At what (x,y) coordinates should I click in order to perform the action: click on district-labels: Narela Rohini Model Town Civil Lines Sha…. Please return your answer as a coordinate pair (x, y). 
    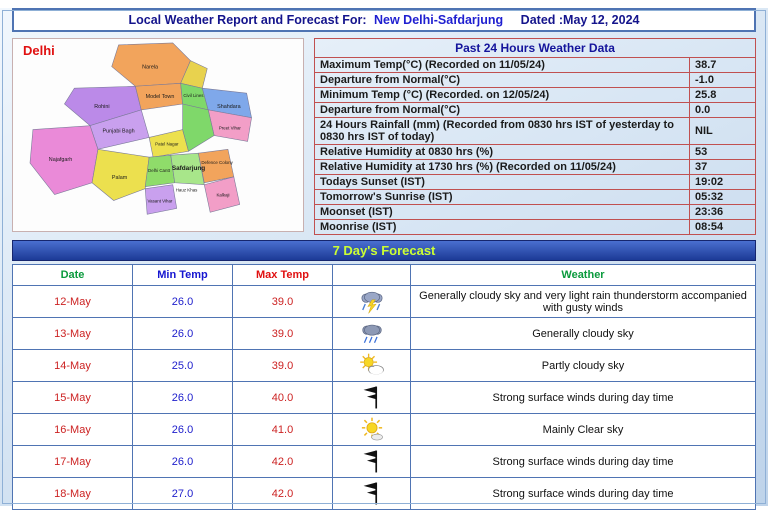
    Looking at the image, I should click on (145, 134).